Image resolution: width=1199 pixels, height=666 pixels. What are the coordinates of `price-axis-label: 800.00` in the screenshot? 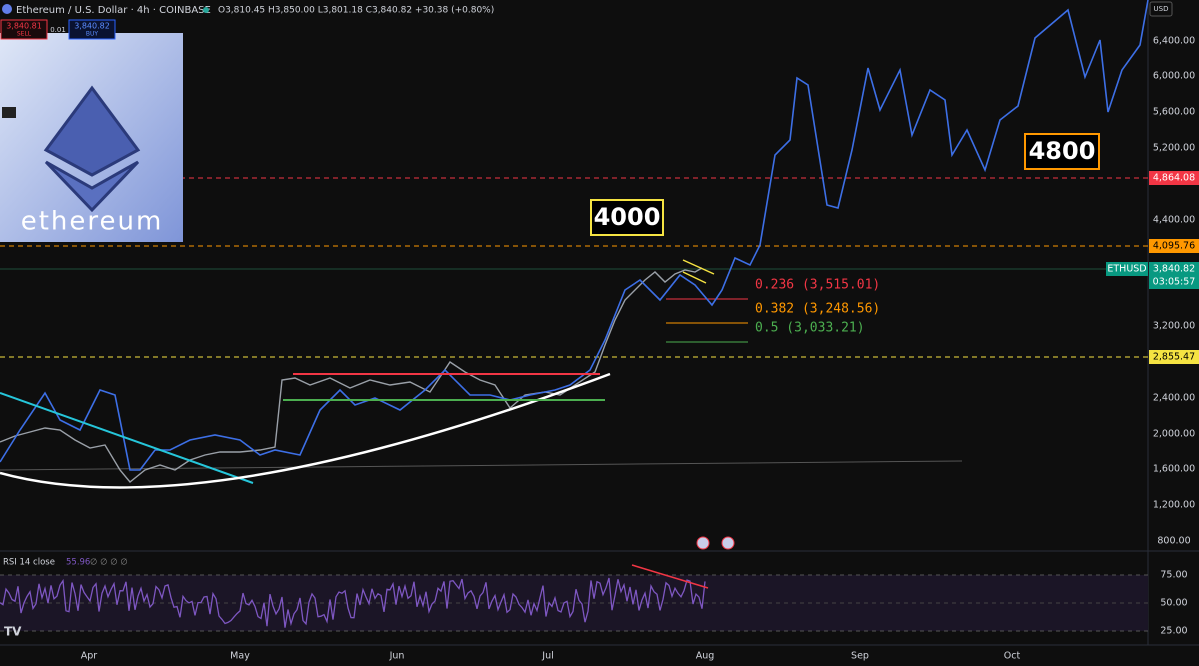 It's located at (1173, 541).